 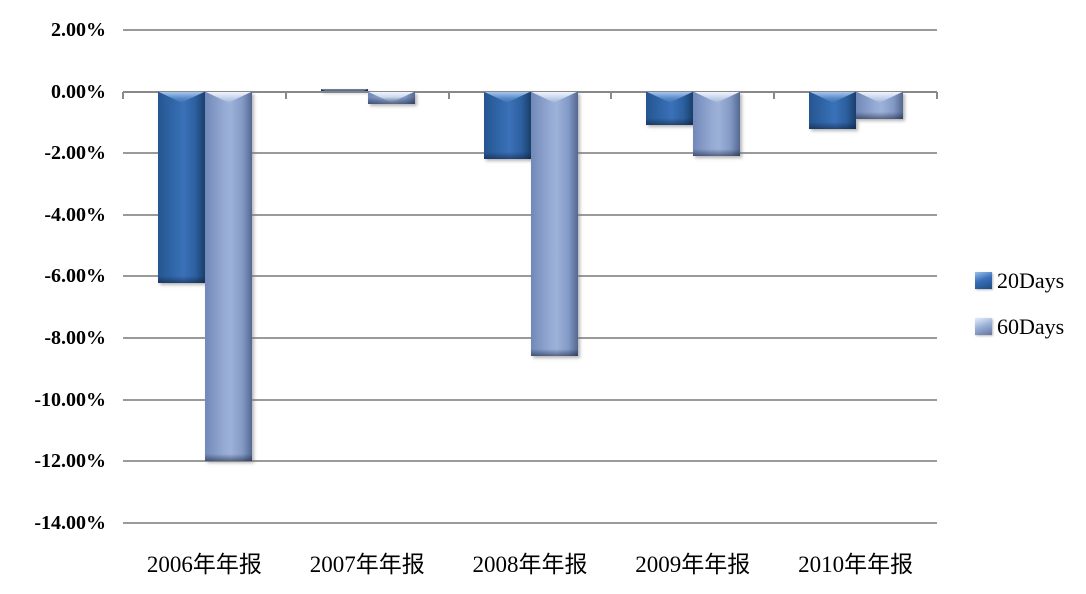 What do you see at coordinates (530, 564) in the screenshot?
I see `x-axis-label-2008年年报: 2008年年报` at bounding box center [530, 564].